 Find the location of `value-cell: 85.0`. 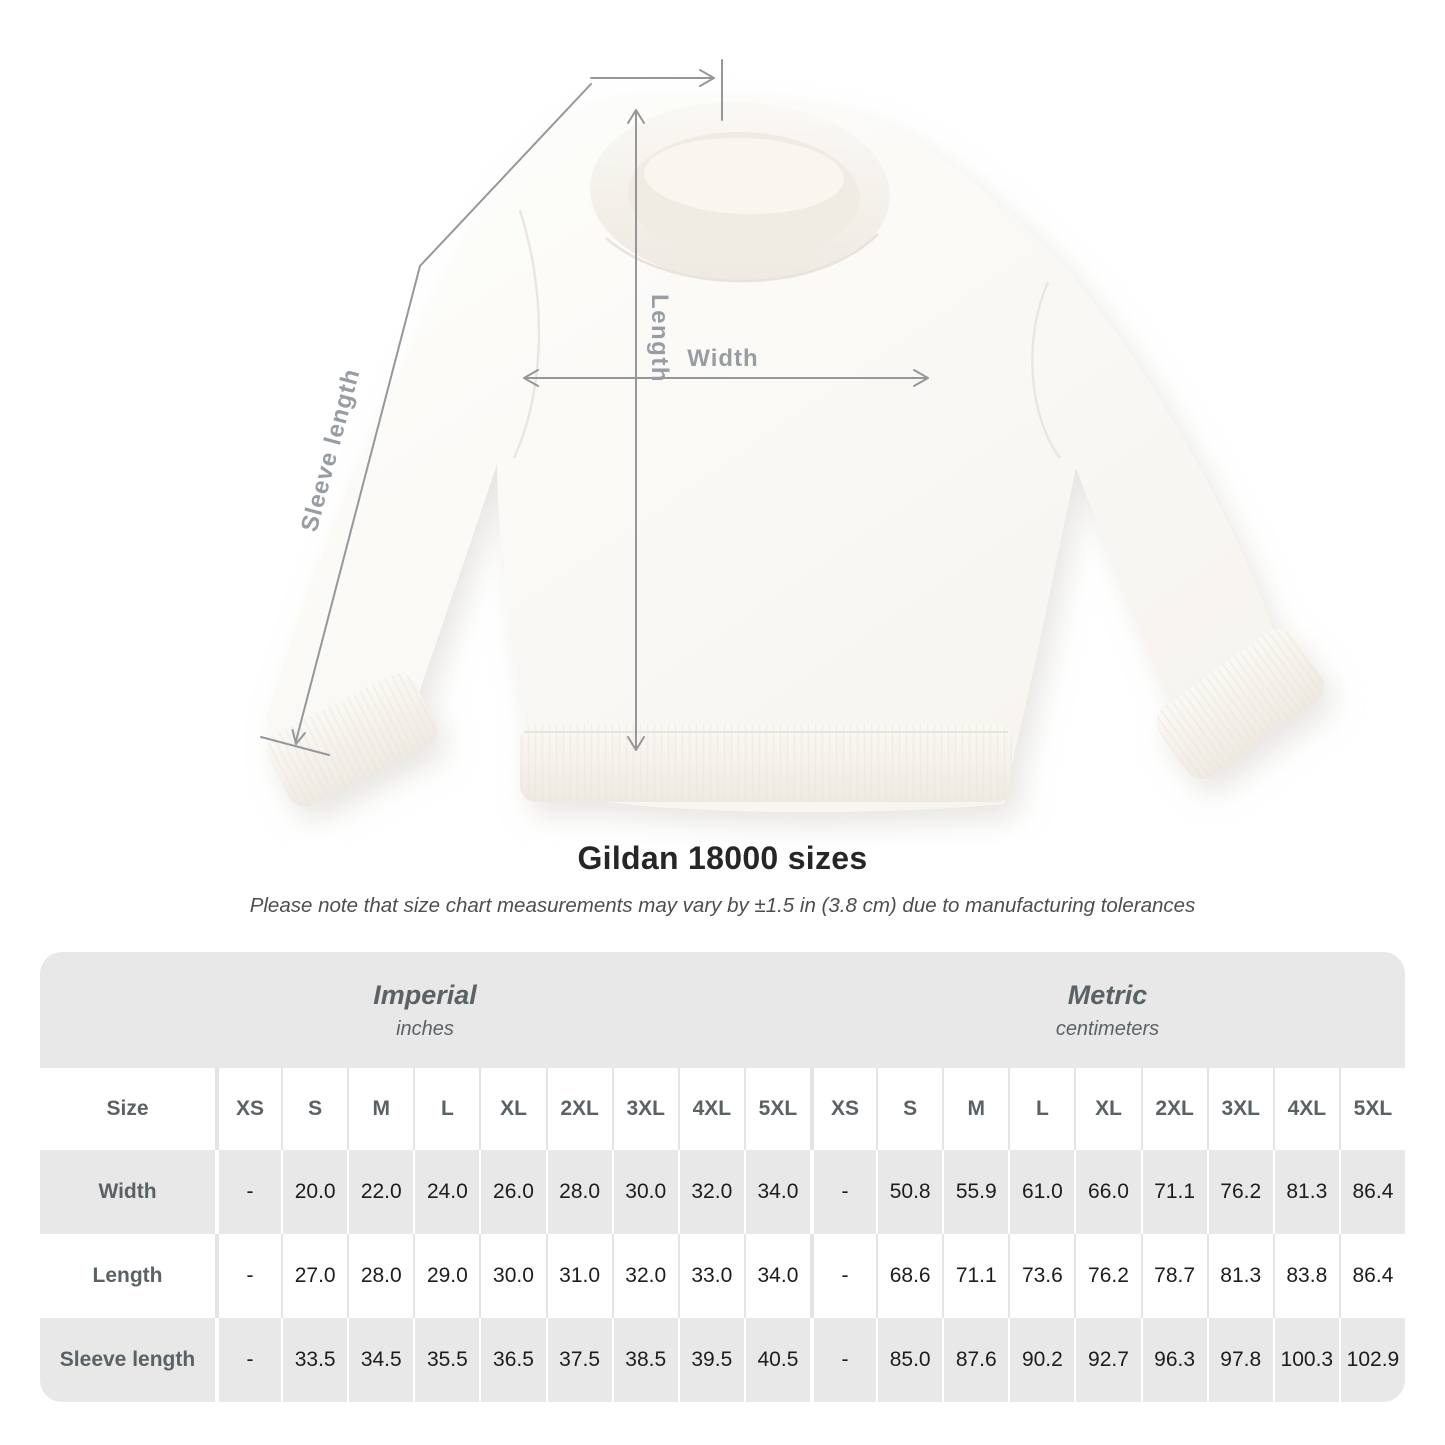

value-cell: 85.0 is located at coordinates (909, 1360).